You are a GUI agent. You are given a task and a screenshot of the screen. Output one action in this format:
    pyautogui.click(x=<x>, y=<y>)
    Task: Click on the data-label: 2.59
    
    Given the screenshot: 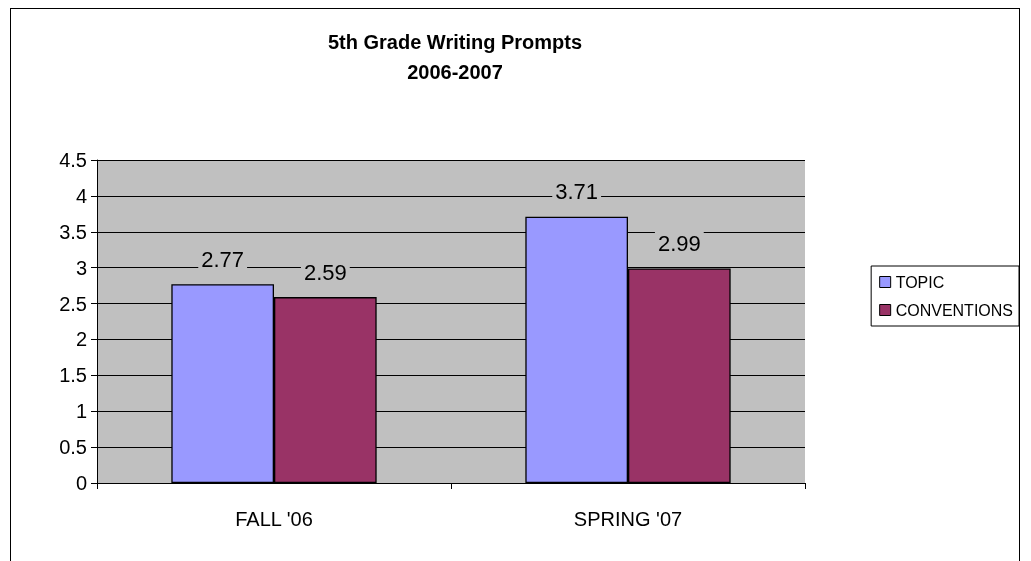 What is the action you would take?
    pyautogui.click(x=325, y=272)
    